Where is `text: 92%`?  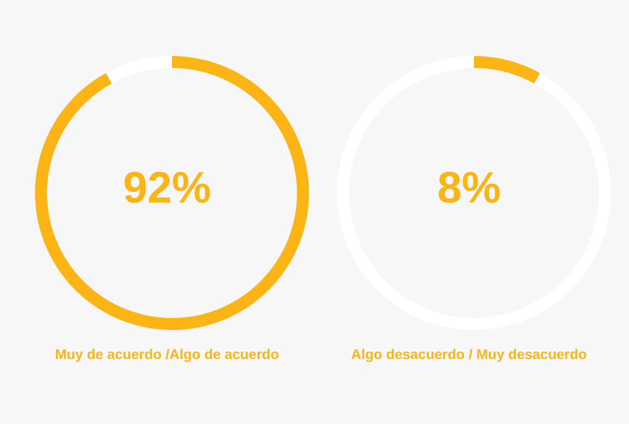
text: 92% is located at coordinates (167, 188).